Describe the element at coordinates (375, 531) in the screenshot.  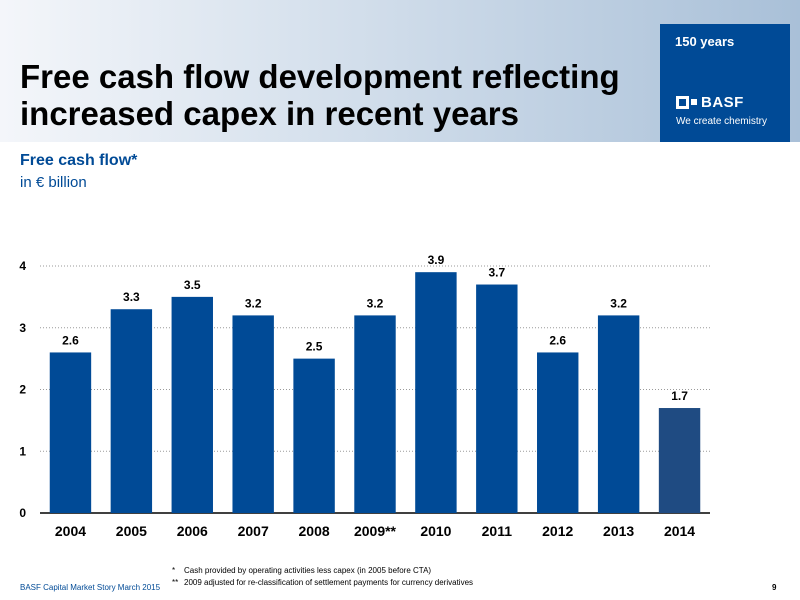
I see `x-tick-label: 2009**` at that location.